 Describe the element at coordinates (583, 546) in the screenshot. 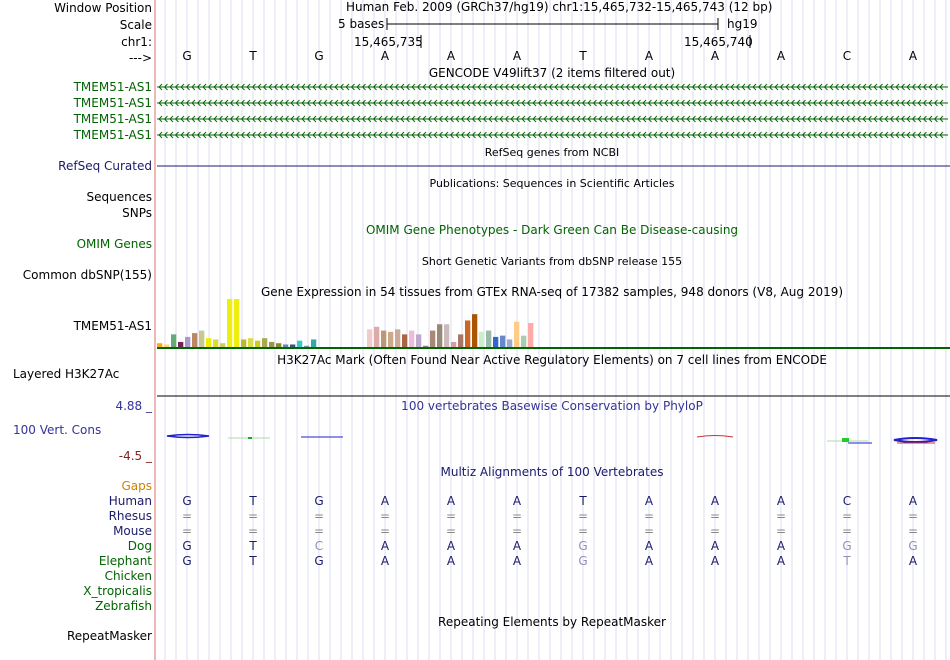

I see `multiz-base: G` at that location.